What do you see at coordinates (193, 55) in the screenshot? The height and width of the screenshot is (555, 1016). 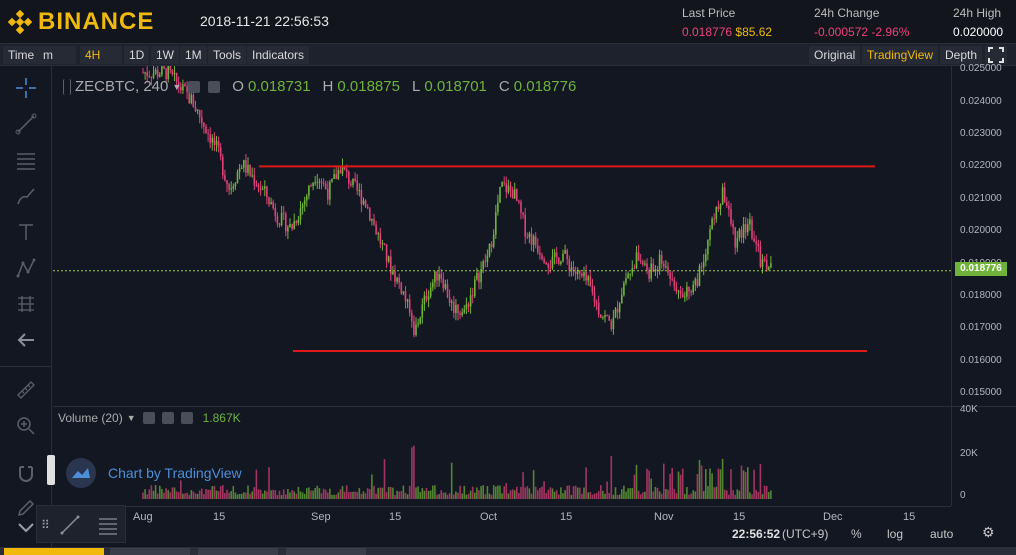 I see `interval-1m-button: 1M` at bounding box center [193, 55].